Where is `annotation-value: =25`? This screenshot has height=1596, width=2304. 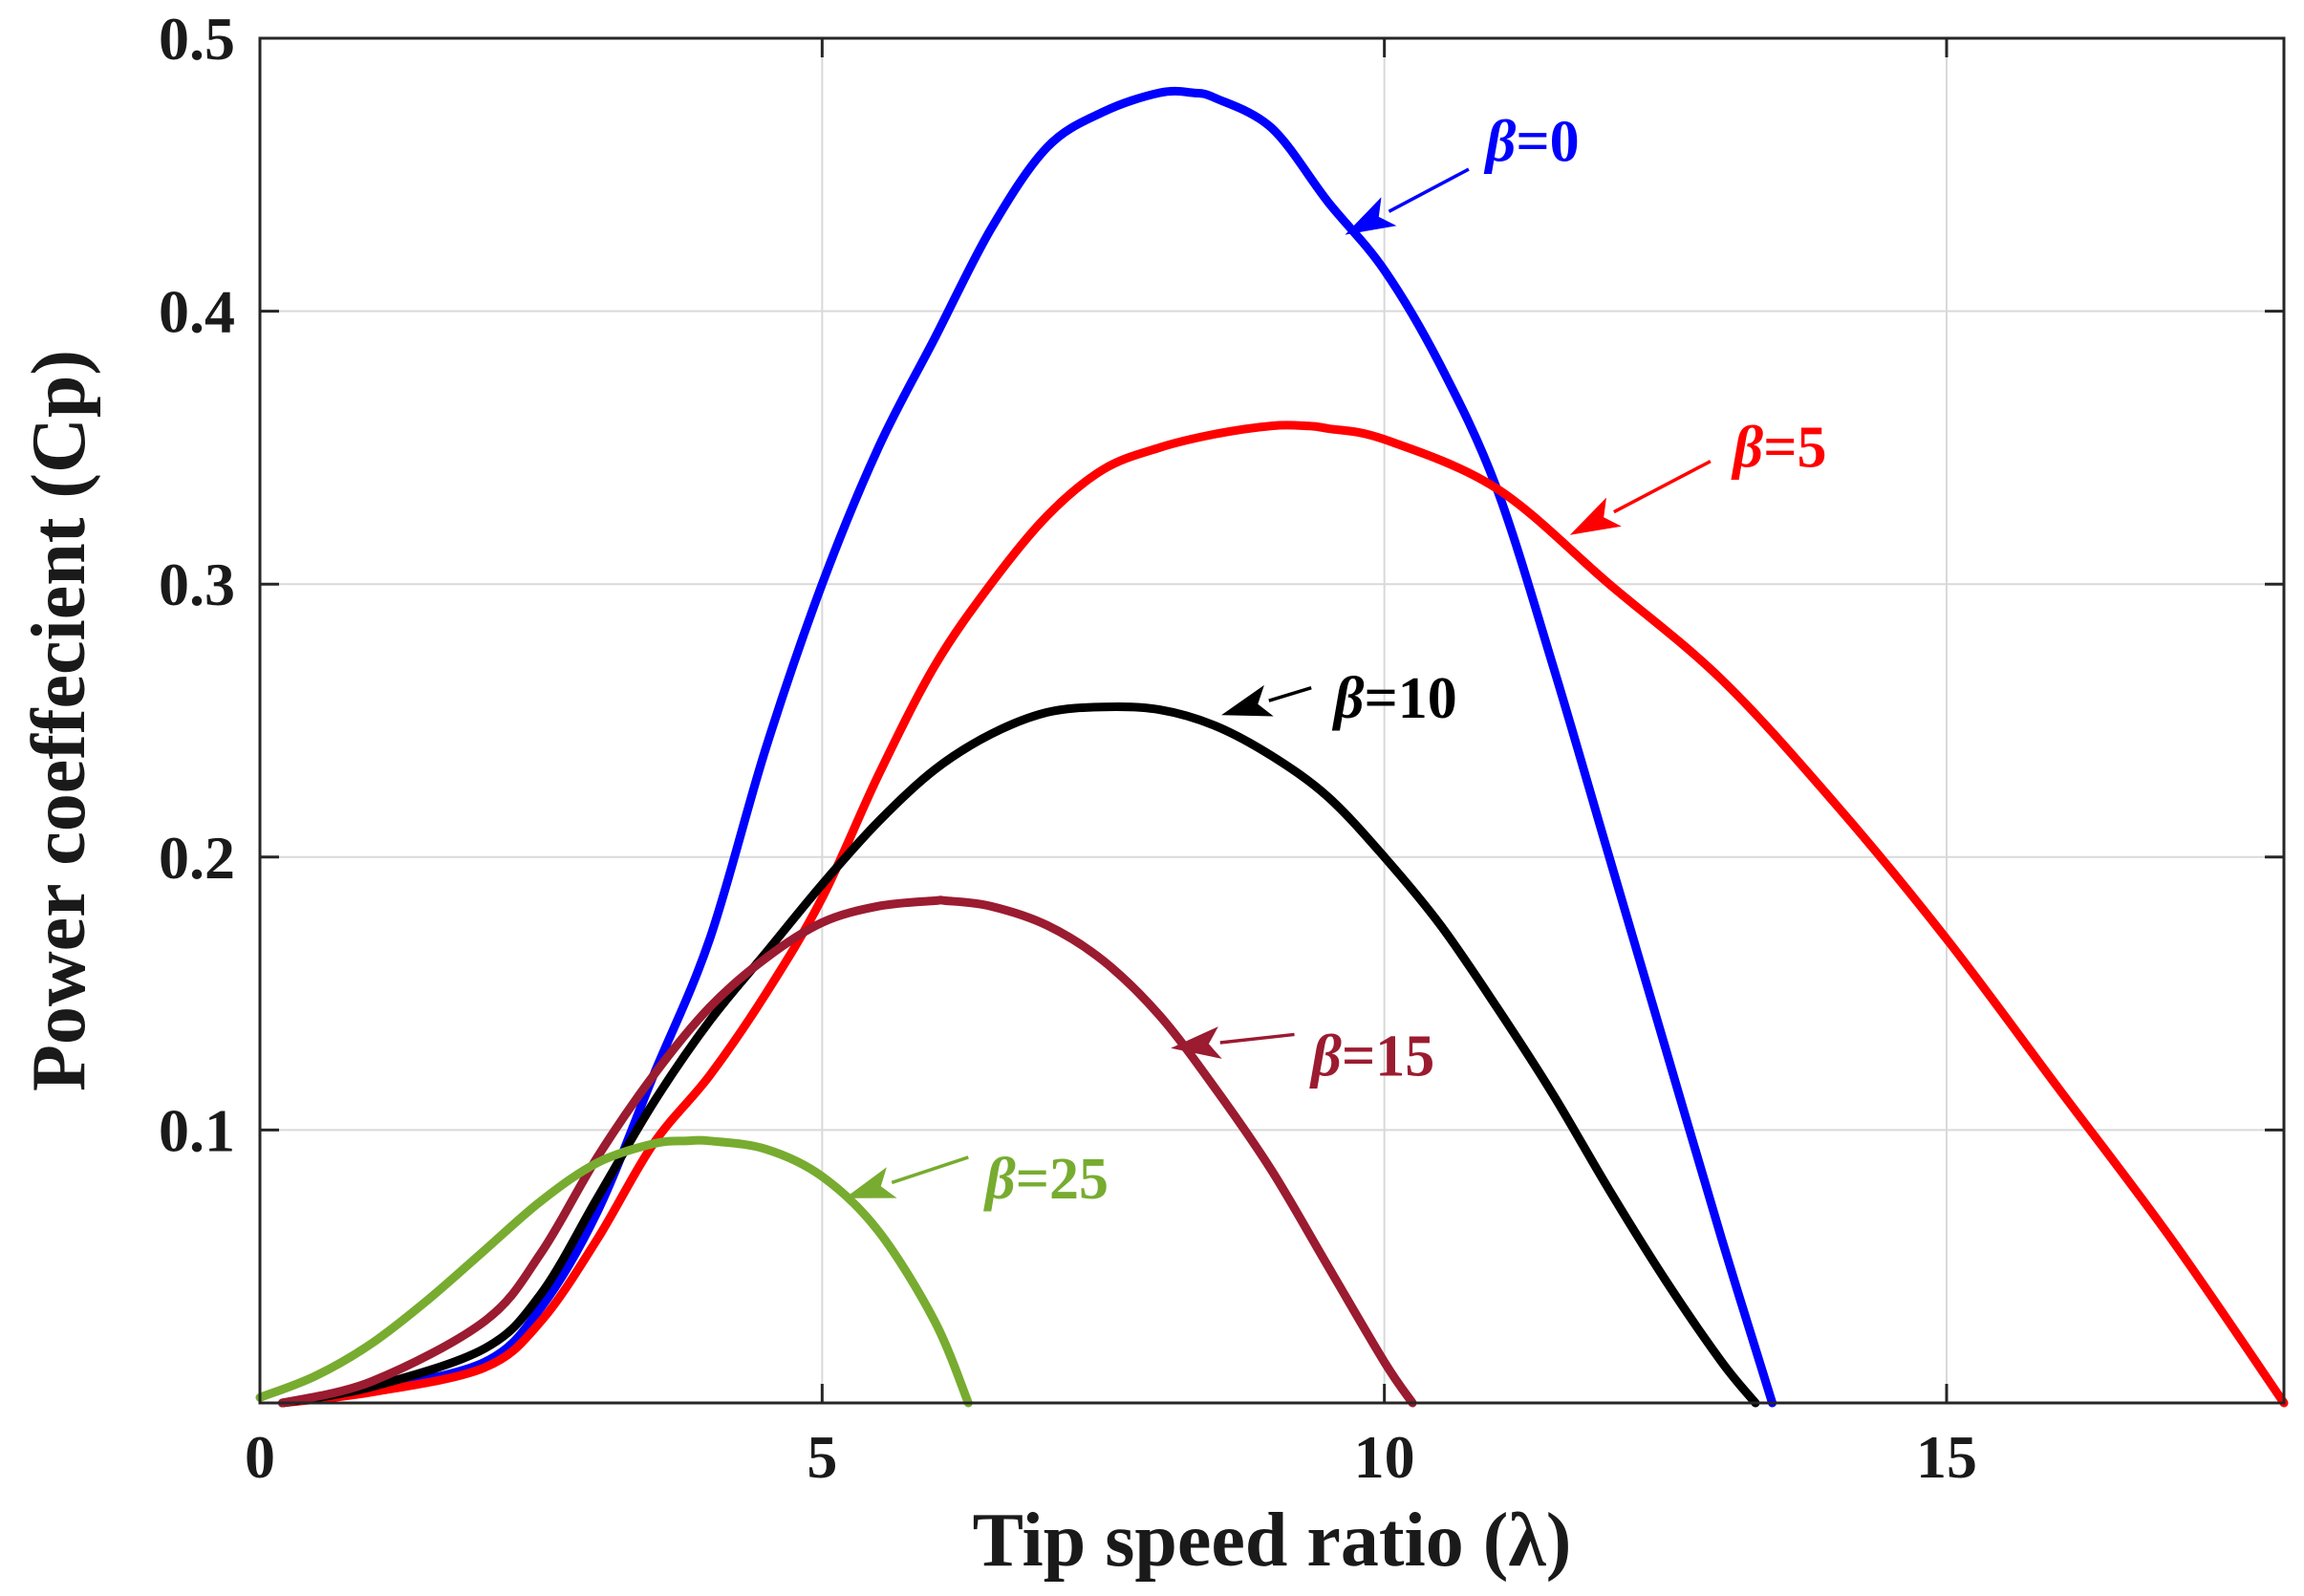
annotation-value: =25 is located at coordinates (1063, 1179).